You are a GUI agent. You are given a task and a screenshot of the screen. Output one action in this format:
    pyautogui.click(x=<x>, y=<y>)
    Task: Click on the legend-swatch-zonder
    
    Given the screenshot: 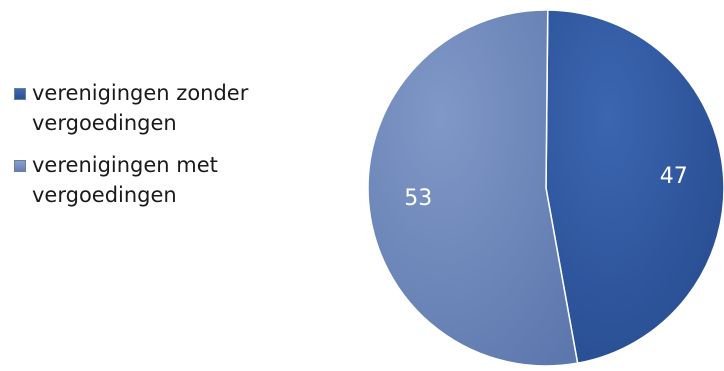 What is the action you would take?
    pyautogui.click(x=20, y=94)
    